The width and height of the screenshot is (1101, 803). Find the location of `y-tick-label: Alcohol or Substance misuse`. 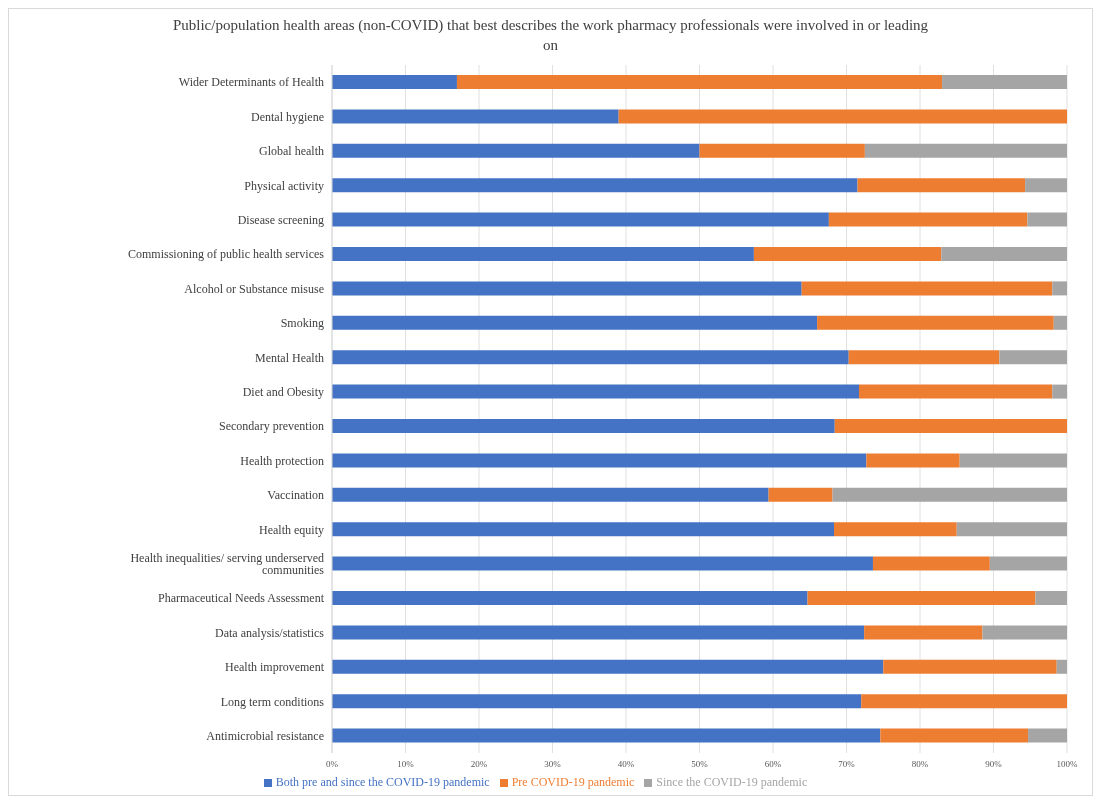

y-tick-label: Alcohol or Substance misuse is located at coordinates (254, 288).